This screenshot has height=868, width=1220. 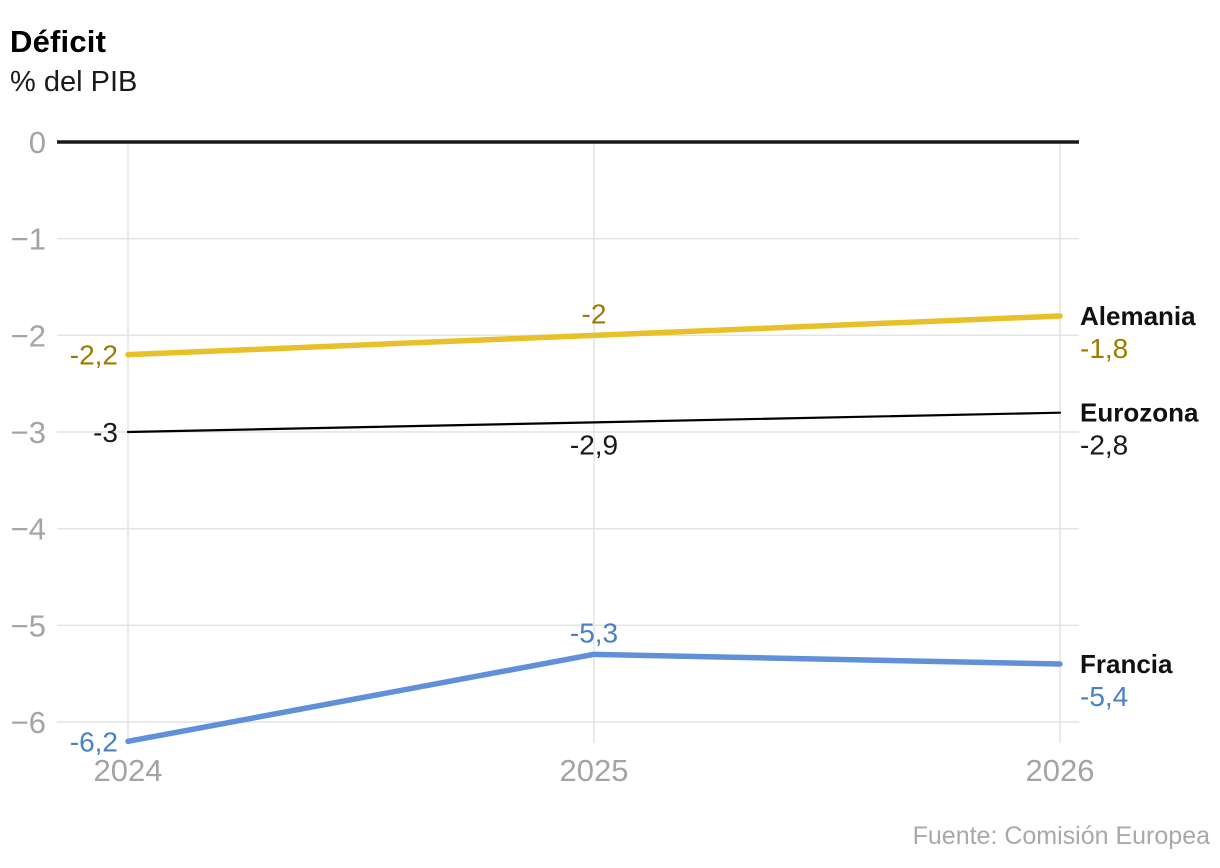 I want to click on chart-subtitle: % del PIB, so click(x=74, y=82).